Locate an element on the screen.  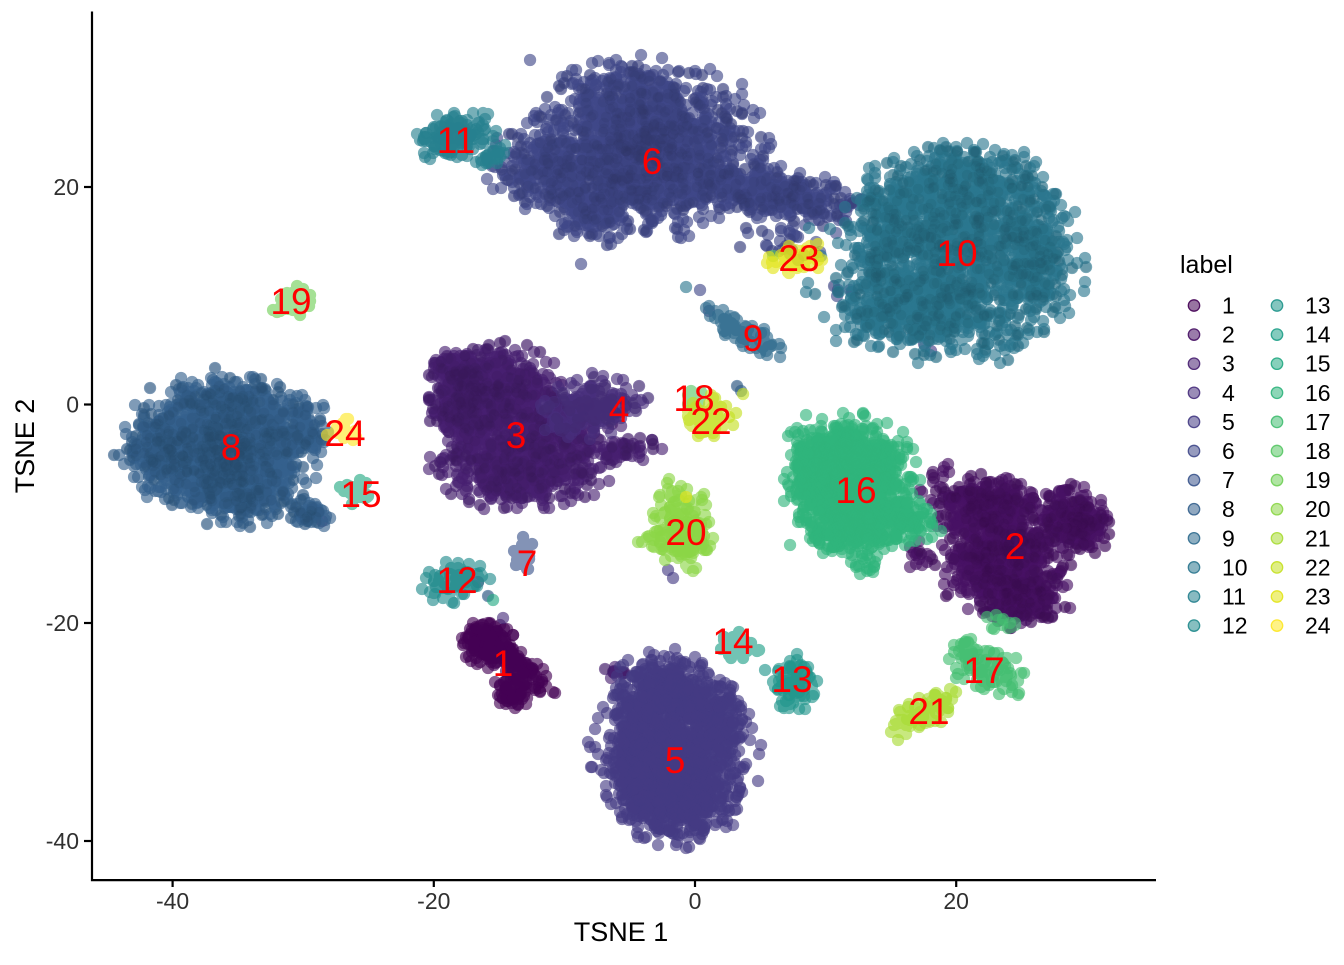
svg-text: label is located at coordinates (1206, 265).